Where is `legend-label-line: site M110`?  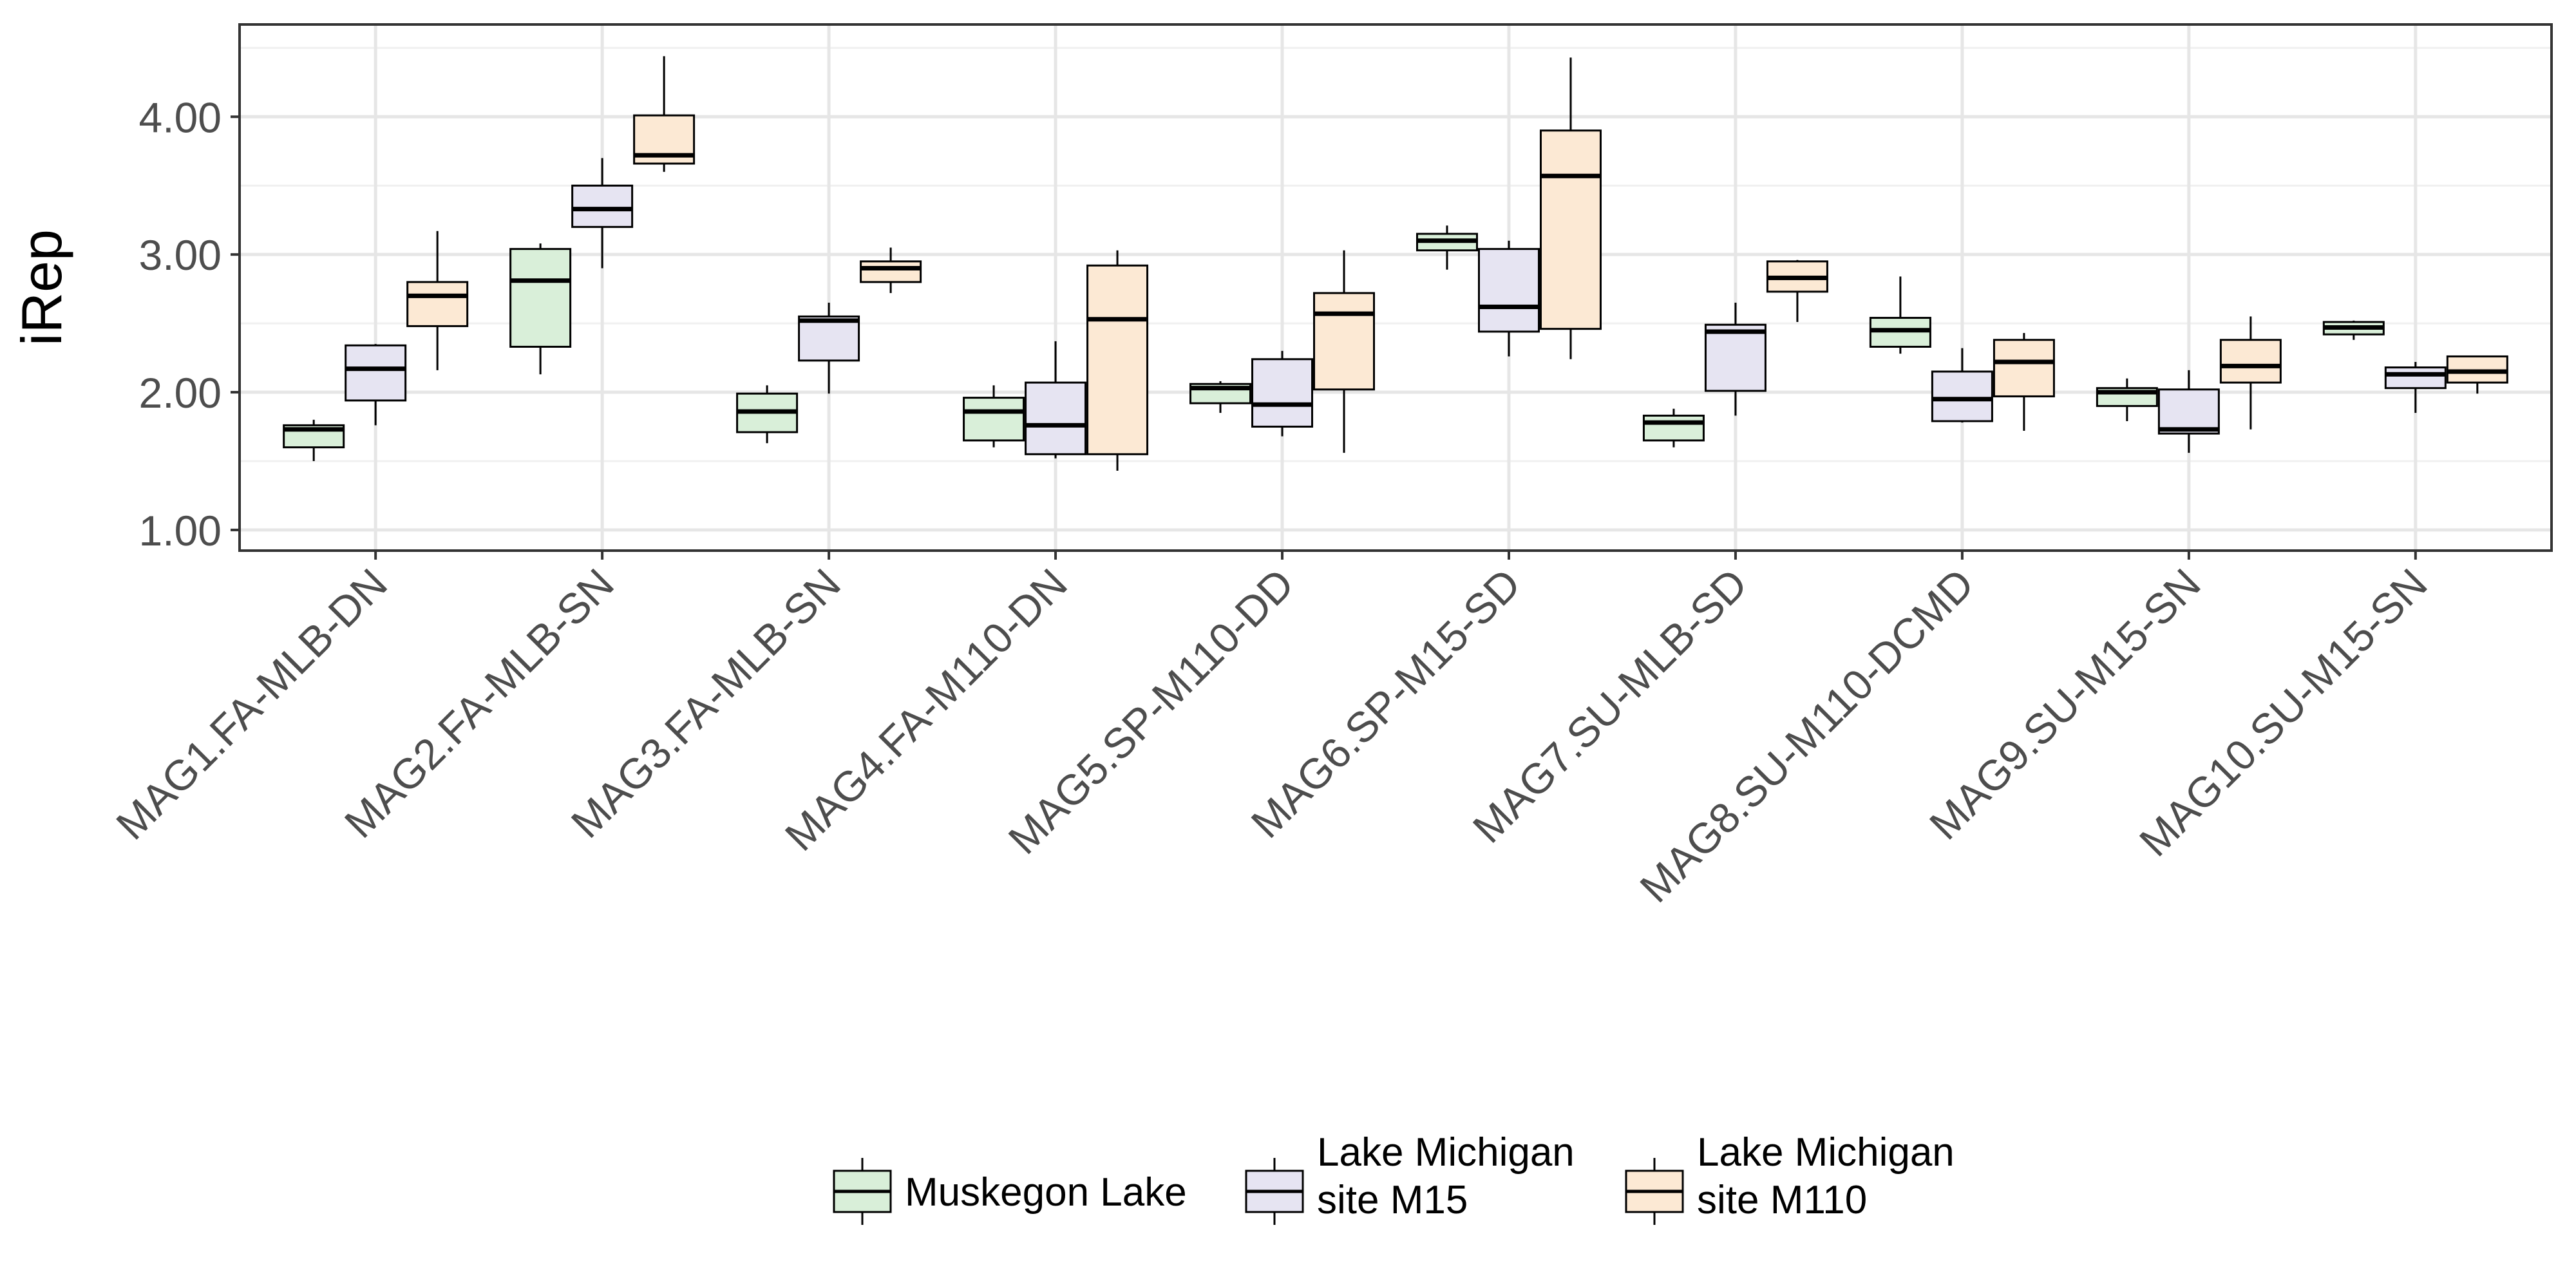 legend-label-line: site M110 is located at coordinates (1782, 1200).